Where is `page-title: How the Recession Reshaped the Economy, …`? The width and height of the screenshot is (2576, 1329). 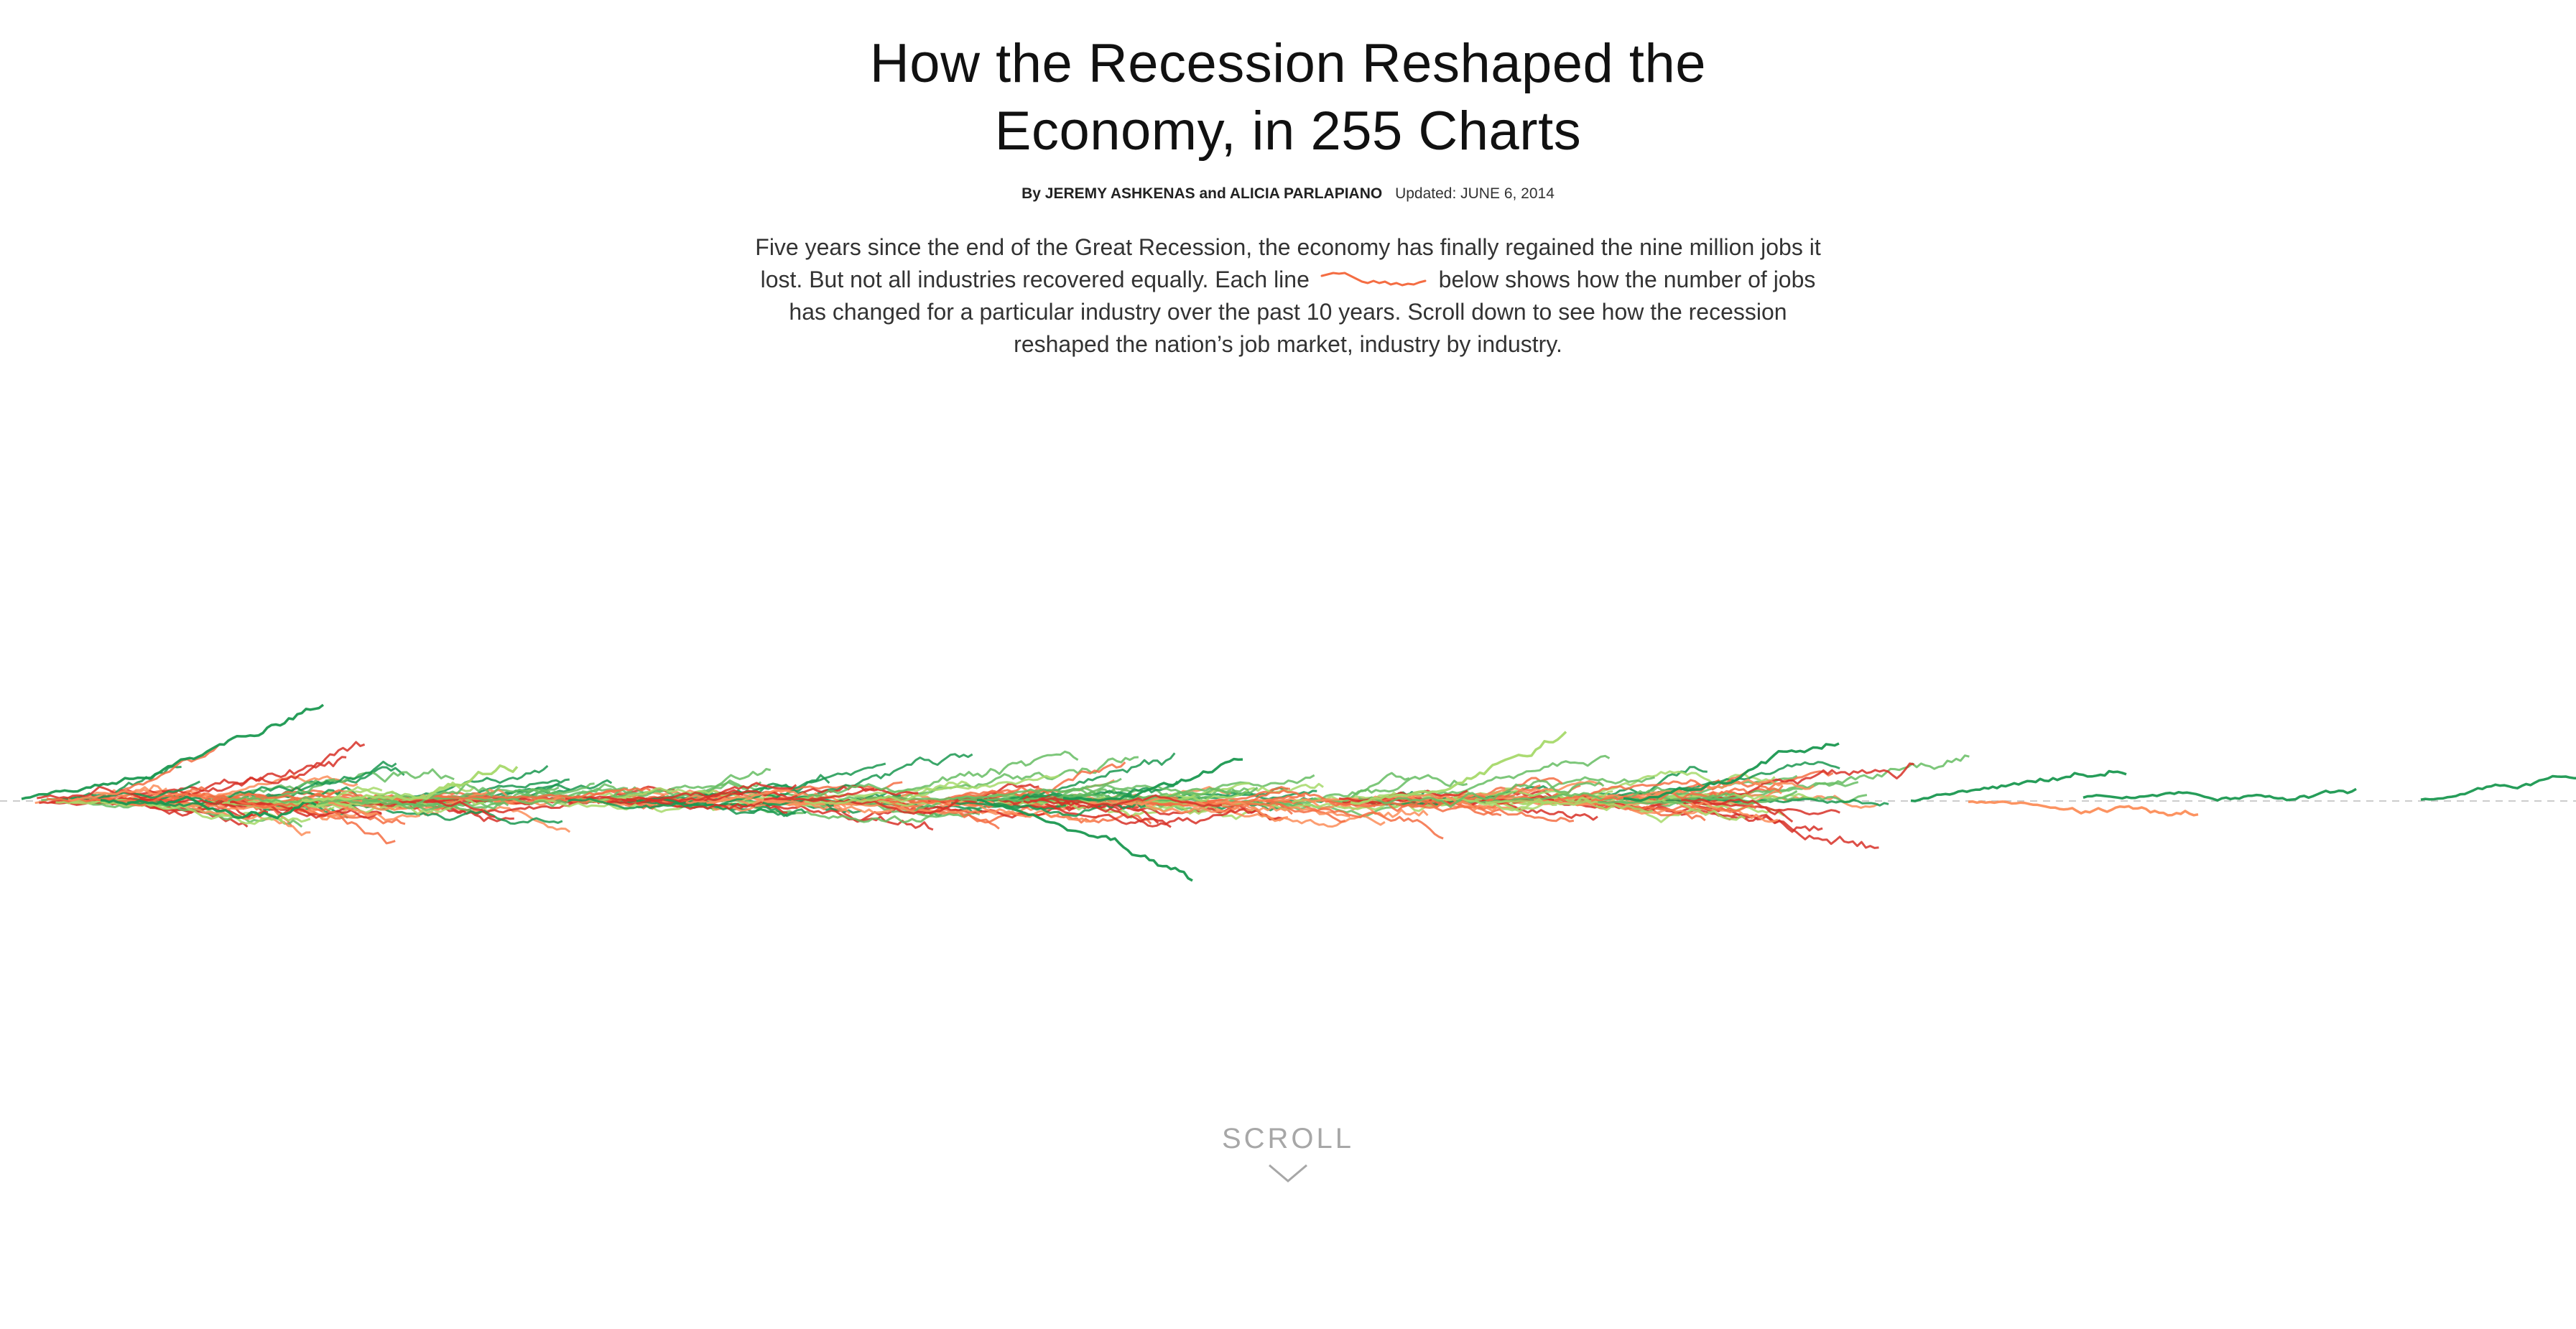
page-title: How the Recession Reshaped the Economy, … is located at coordinates (1288, 82).